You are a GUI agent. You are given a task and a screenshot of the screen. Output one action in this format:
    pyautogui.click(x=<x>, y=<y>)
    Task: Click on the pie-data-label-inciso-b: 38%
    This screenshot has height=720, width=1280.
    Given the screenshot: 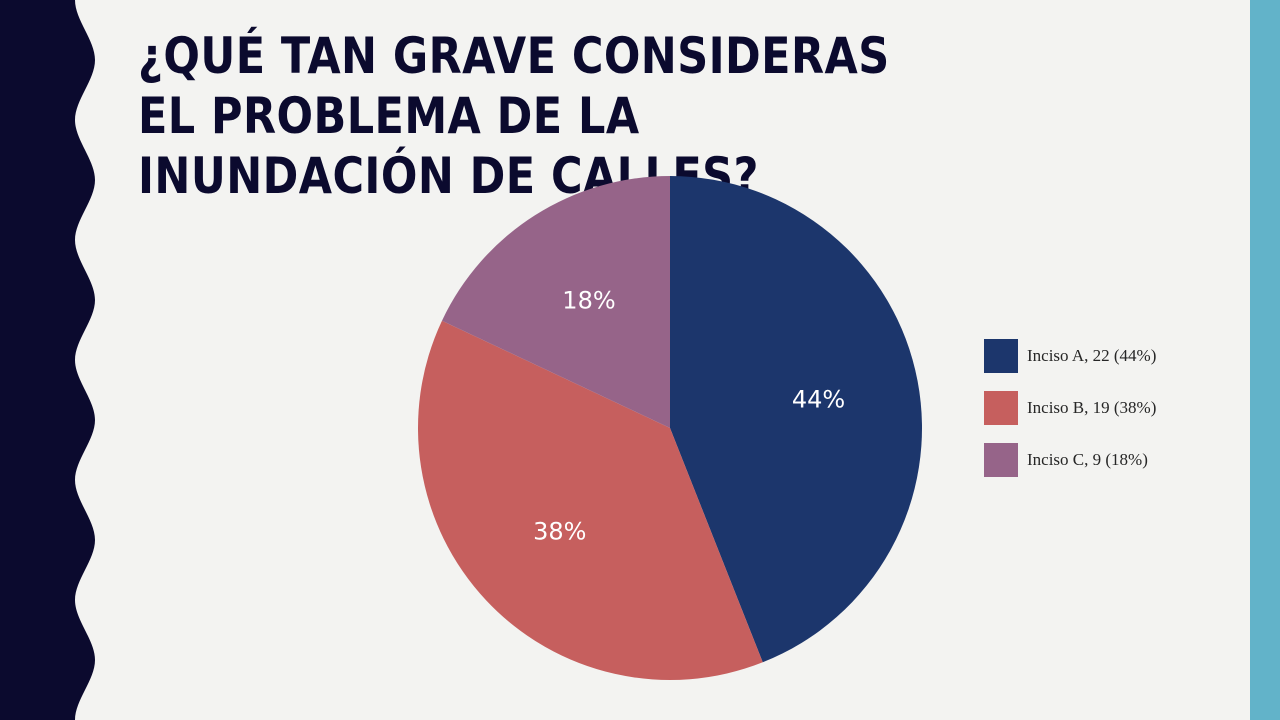 What is the action you would take?
    pyautogui.click(x=559, y=532)
    